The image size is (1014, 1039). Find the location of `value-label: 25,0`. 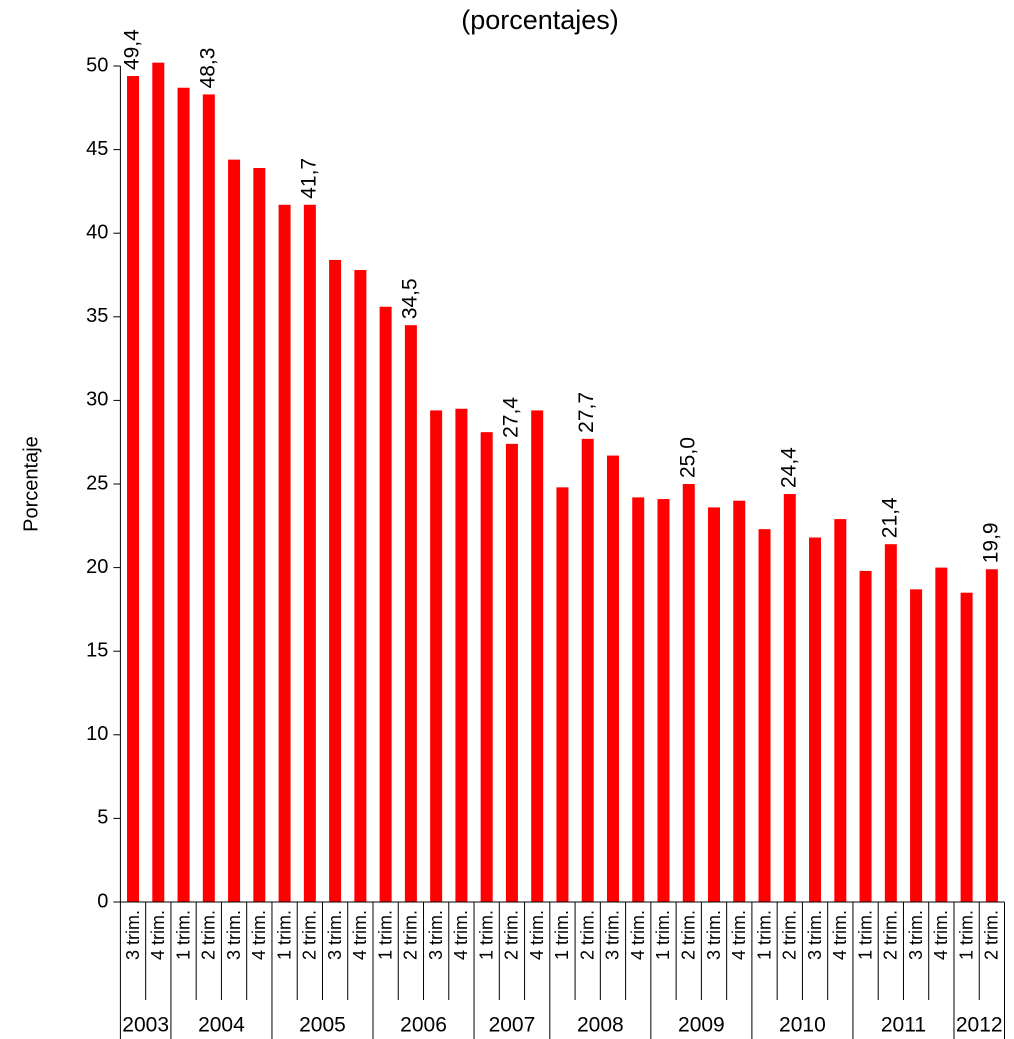

value-label: 25,0 is located at coordinates (687, 457).